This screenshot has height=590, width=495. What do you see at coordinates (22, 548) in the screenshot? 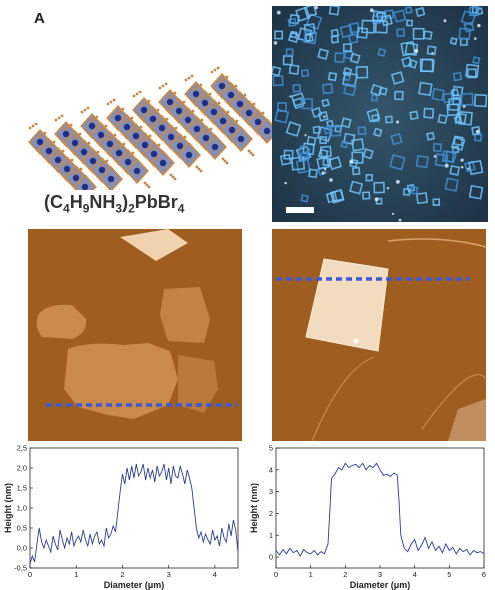
I see `c-y-tick-label: 0,0` at bounding box center [22, 548].